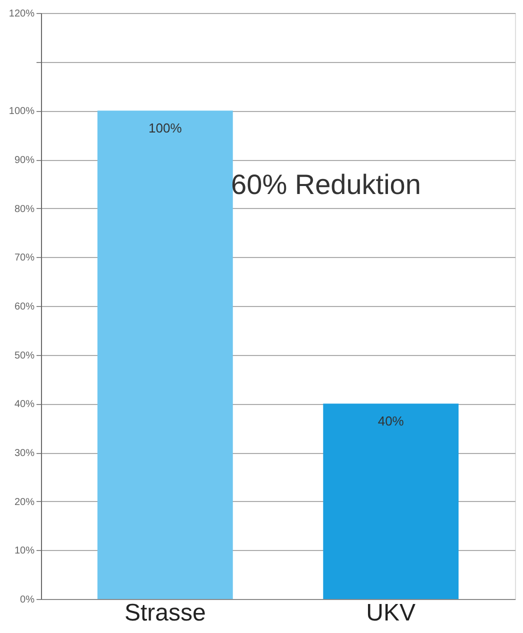  Describe the element at coordinates (24, 258) in the screenshot. I see `y-tick-label: 70%` at that location.